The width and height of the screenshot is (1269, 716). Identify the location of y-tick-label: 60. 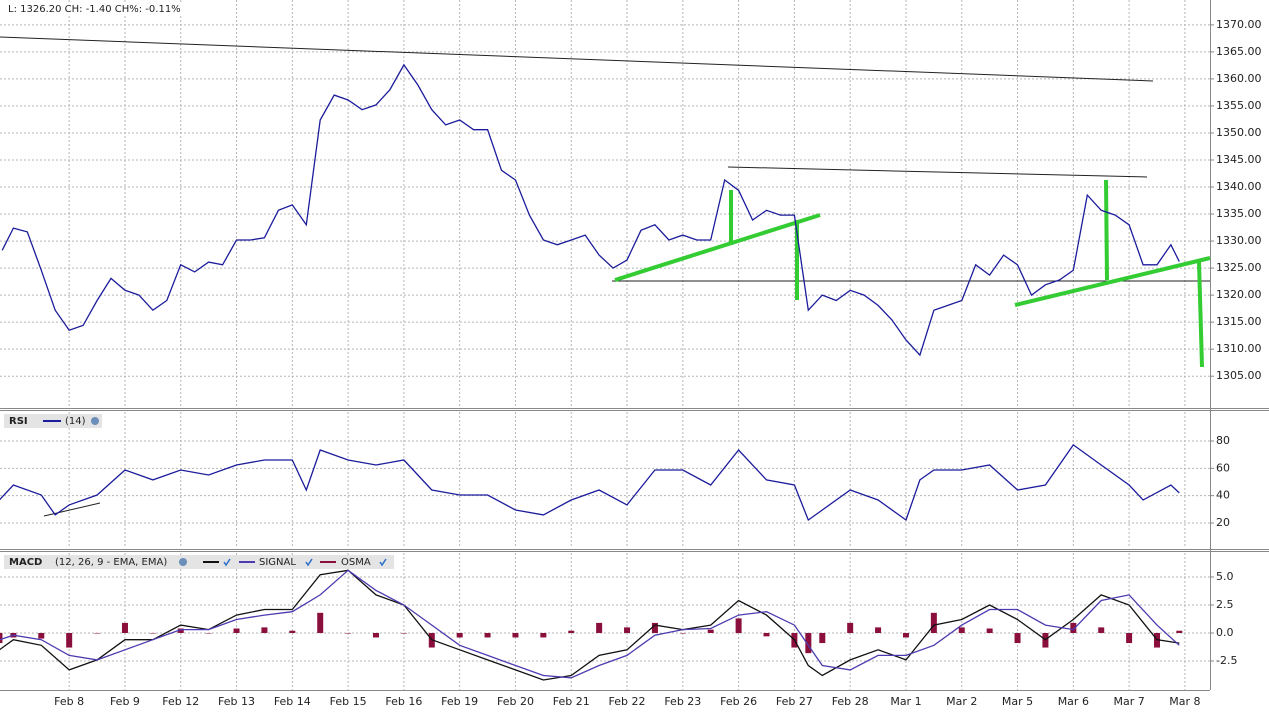
(1223, 467).